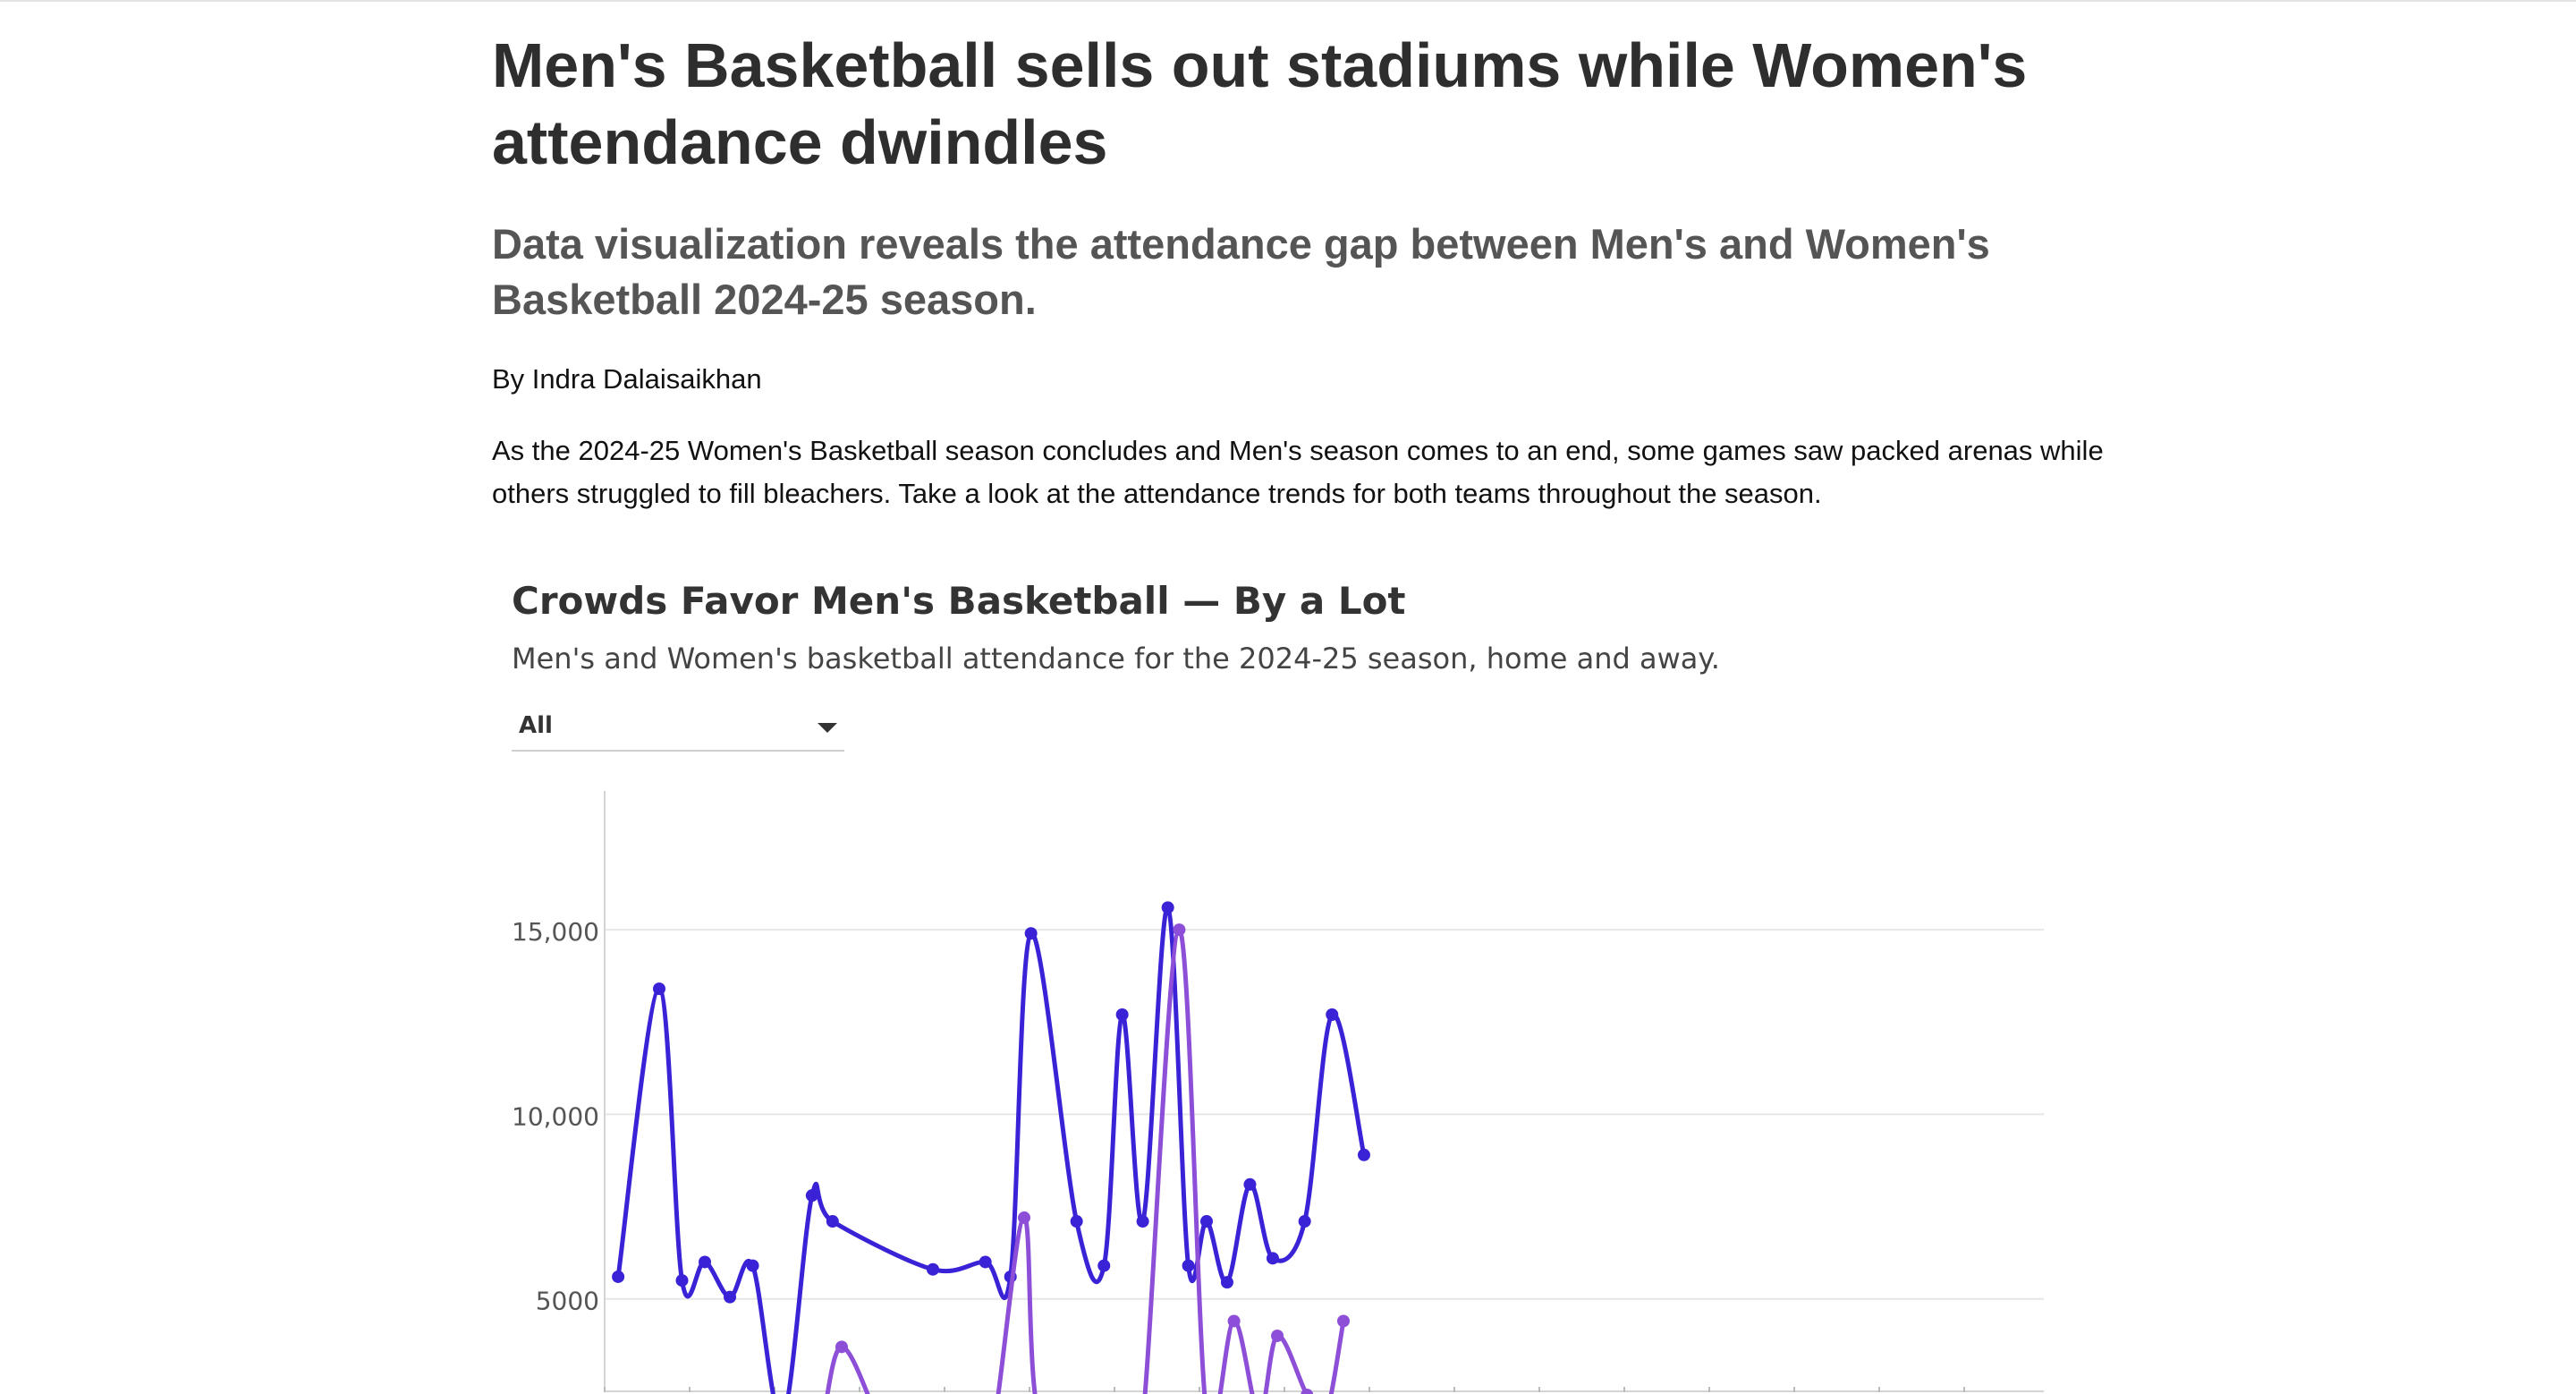  Describe the element at coordinates (959, 601) in the screenshot. I see `chart-title: Crowds Favor Men's Basketball — By a Lot` at that location.